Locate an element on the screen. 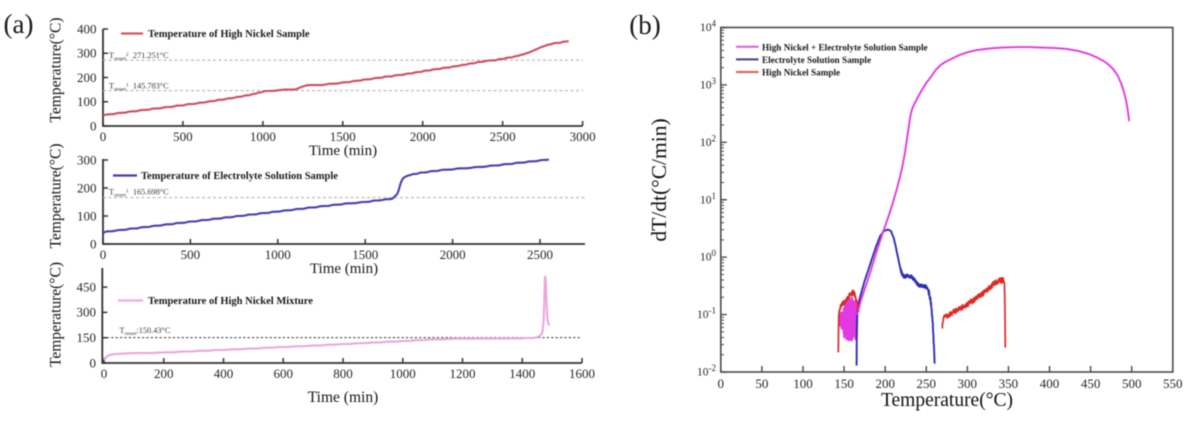 Image resolution: width=1200 pixels, height=428 pixels. svg-text: 1600 is located at coordinates (582, 373).